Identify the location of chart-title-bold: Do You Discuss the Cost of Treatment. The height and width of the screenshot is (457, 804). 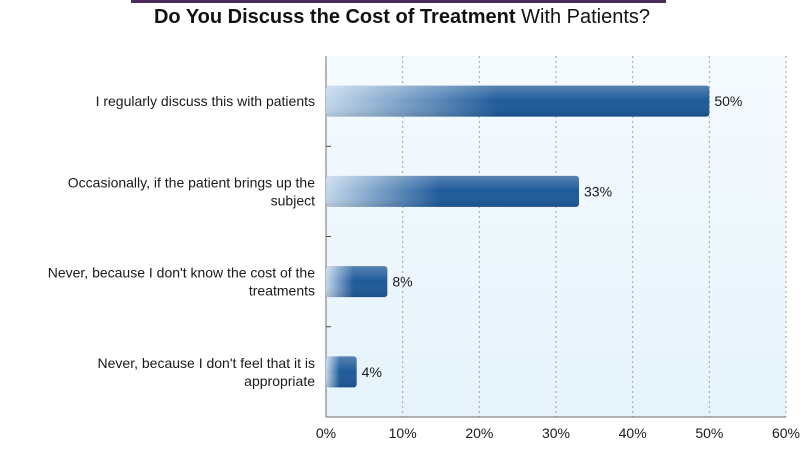
(334, 17).